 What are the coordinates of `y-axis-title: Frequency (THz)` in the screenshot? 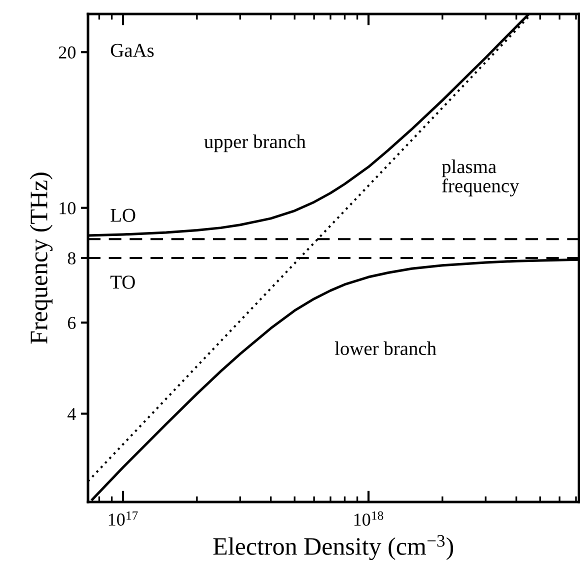 It's located at (41, 258).